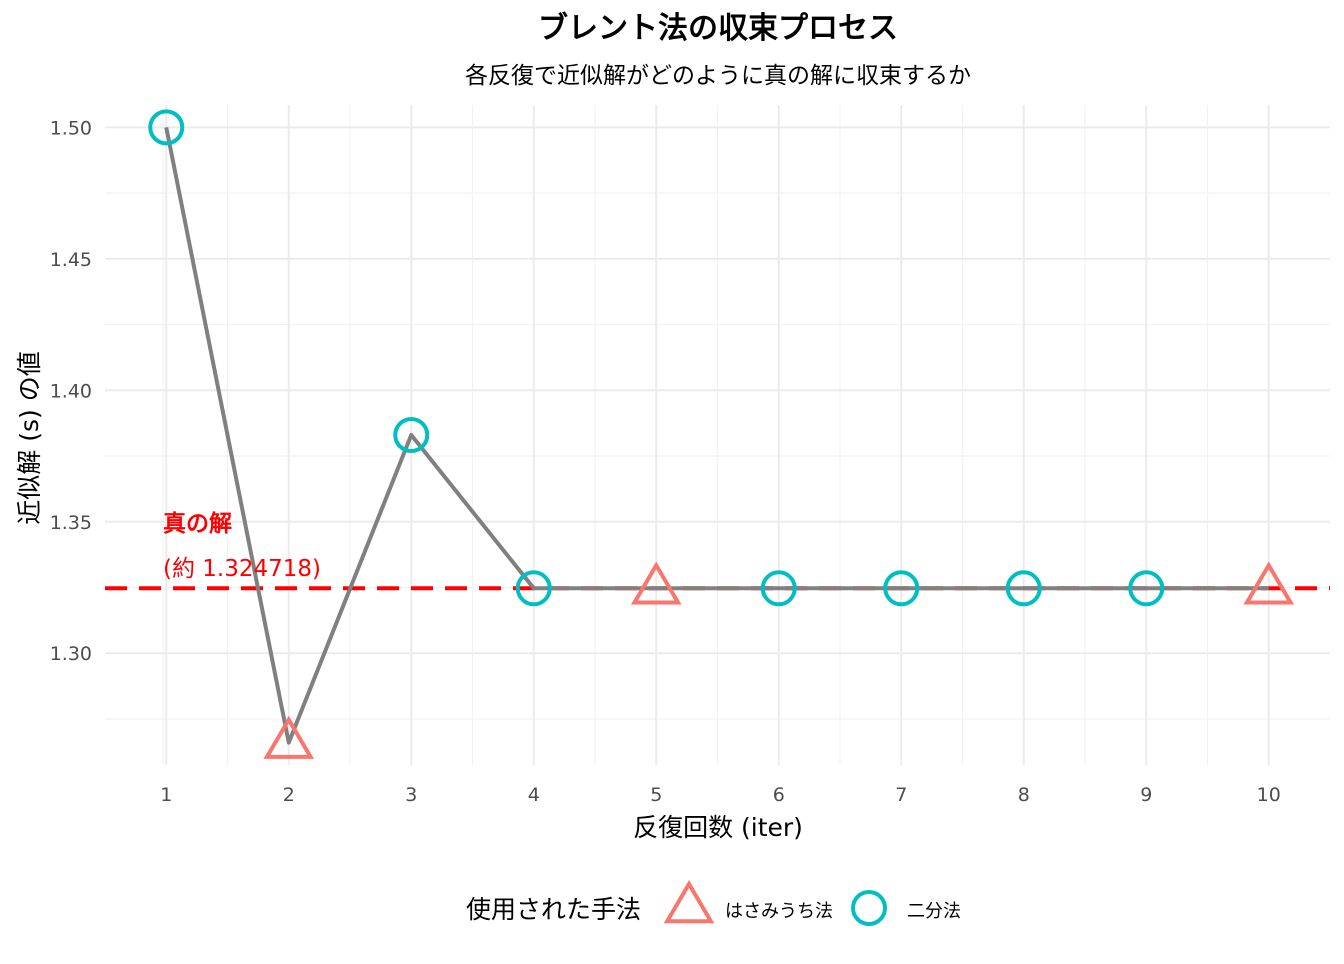 The height and width of the screenshot is (964, 1344). Describe the element at coordinates (656, 795) in the screenshot. I see `x-tick-label: 5` at that location.